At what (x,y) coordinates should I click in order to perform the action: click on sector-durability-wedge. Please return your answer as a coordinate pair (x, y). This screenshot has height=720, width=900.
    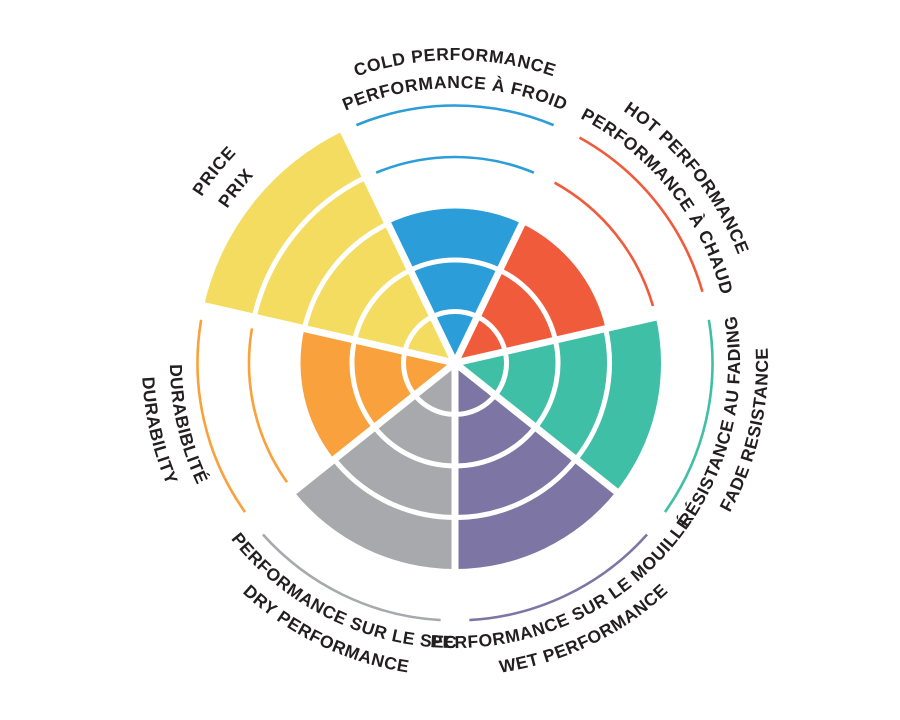
    Looking at the image, I should click on (377, 394).